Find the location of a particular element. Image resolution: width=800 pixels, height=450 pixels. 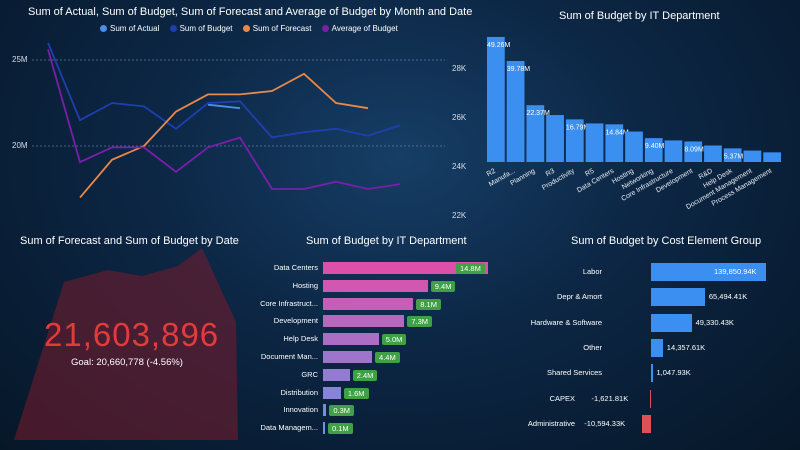

vbar-data-label-12: 5.37M is located at coordinates (734, 156).